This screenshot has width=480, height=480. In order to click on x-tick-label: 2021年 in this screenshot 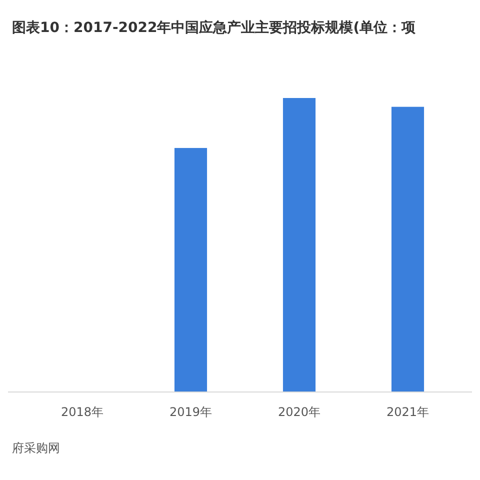, I will do `click(408, 412)`.